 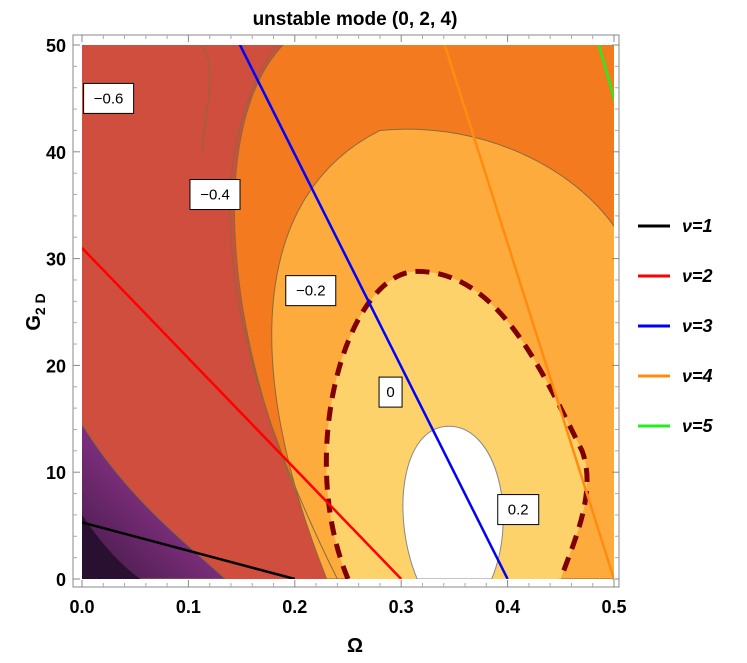 I want to click on contour-label-text-0: −0.6, so click(x=109, y=98).